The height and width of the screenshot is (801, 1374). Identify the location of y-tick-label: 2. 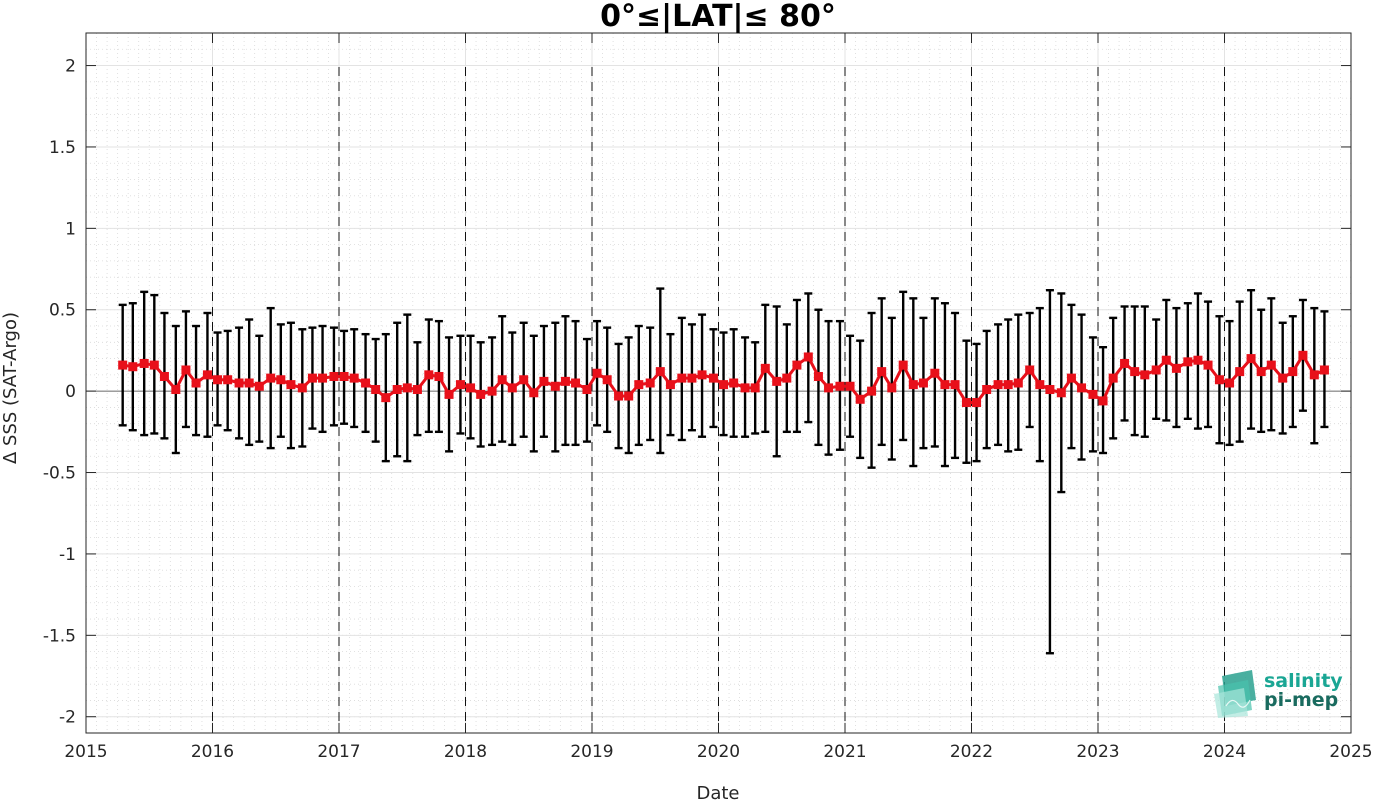
(70, 67).